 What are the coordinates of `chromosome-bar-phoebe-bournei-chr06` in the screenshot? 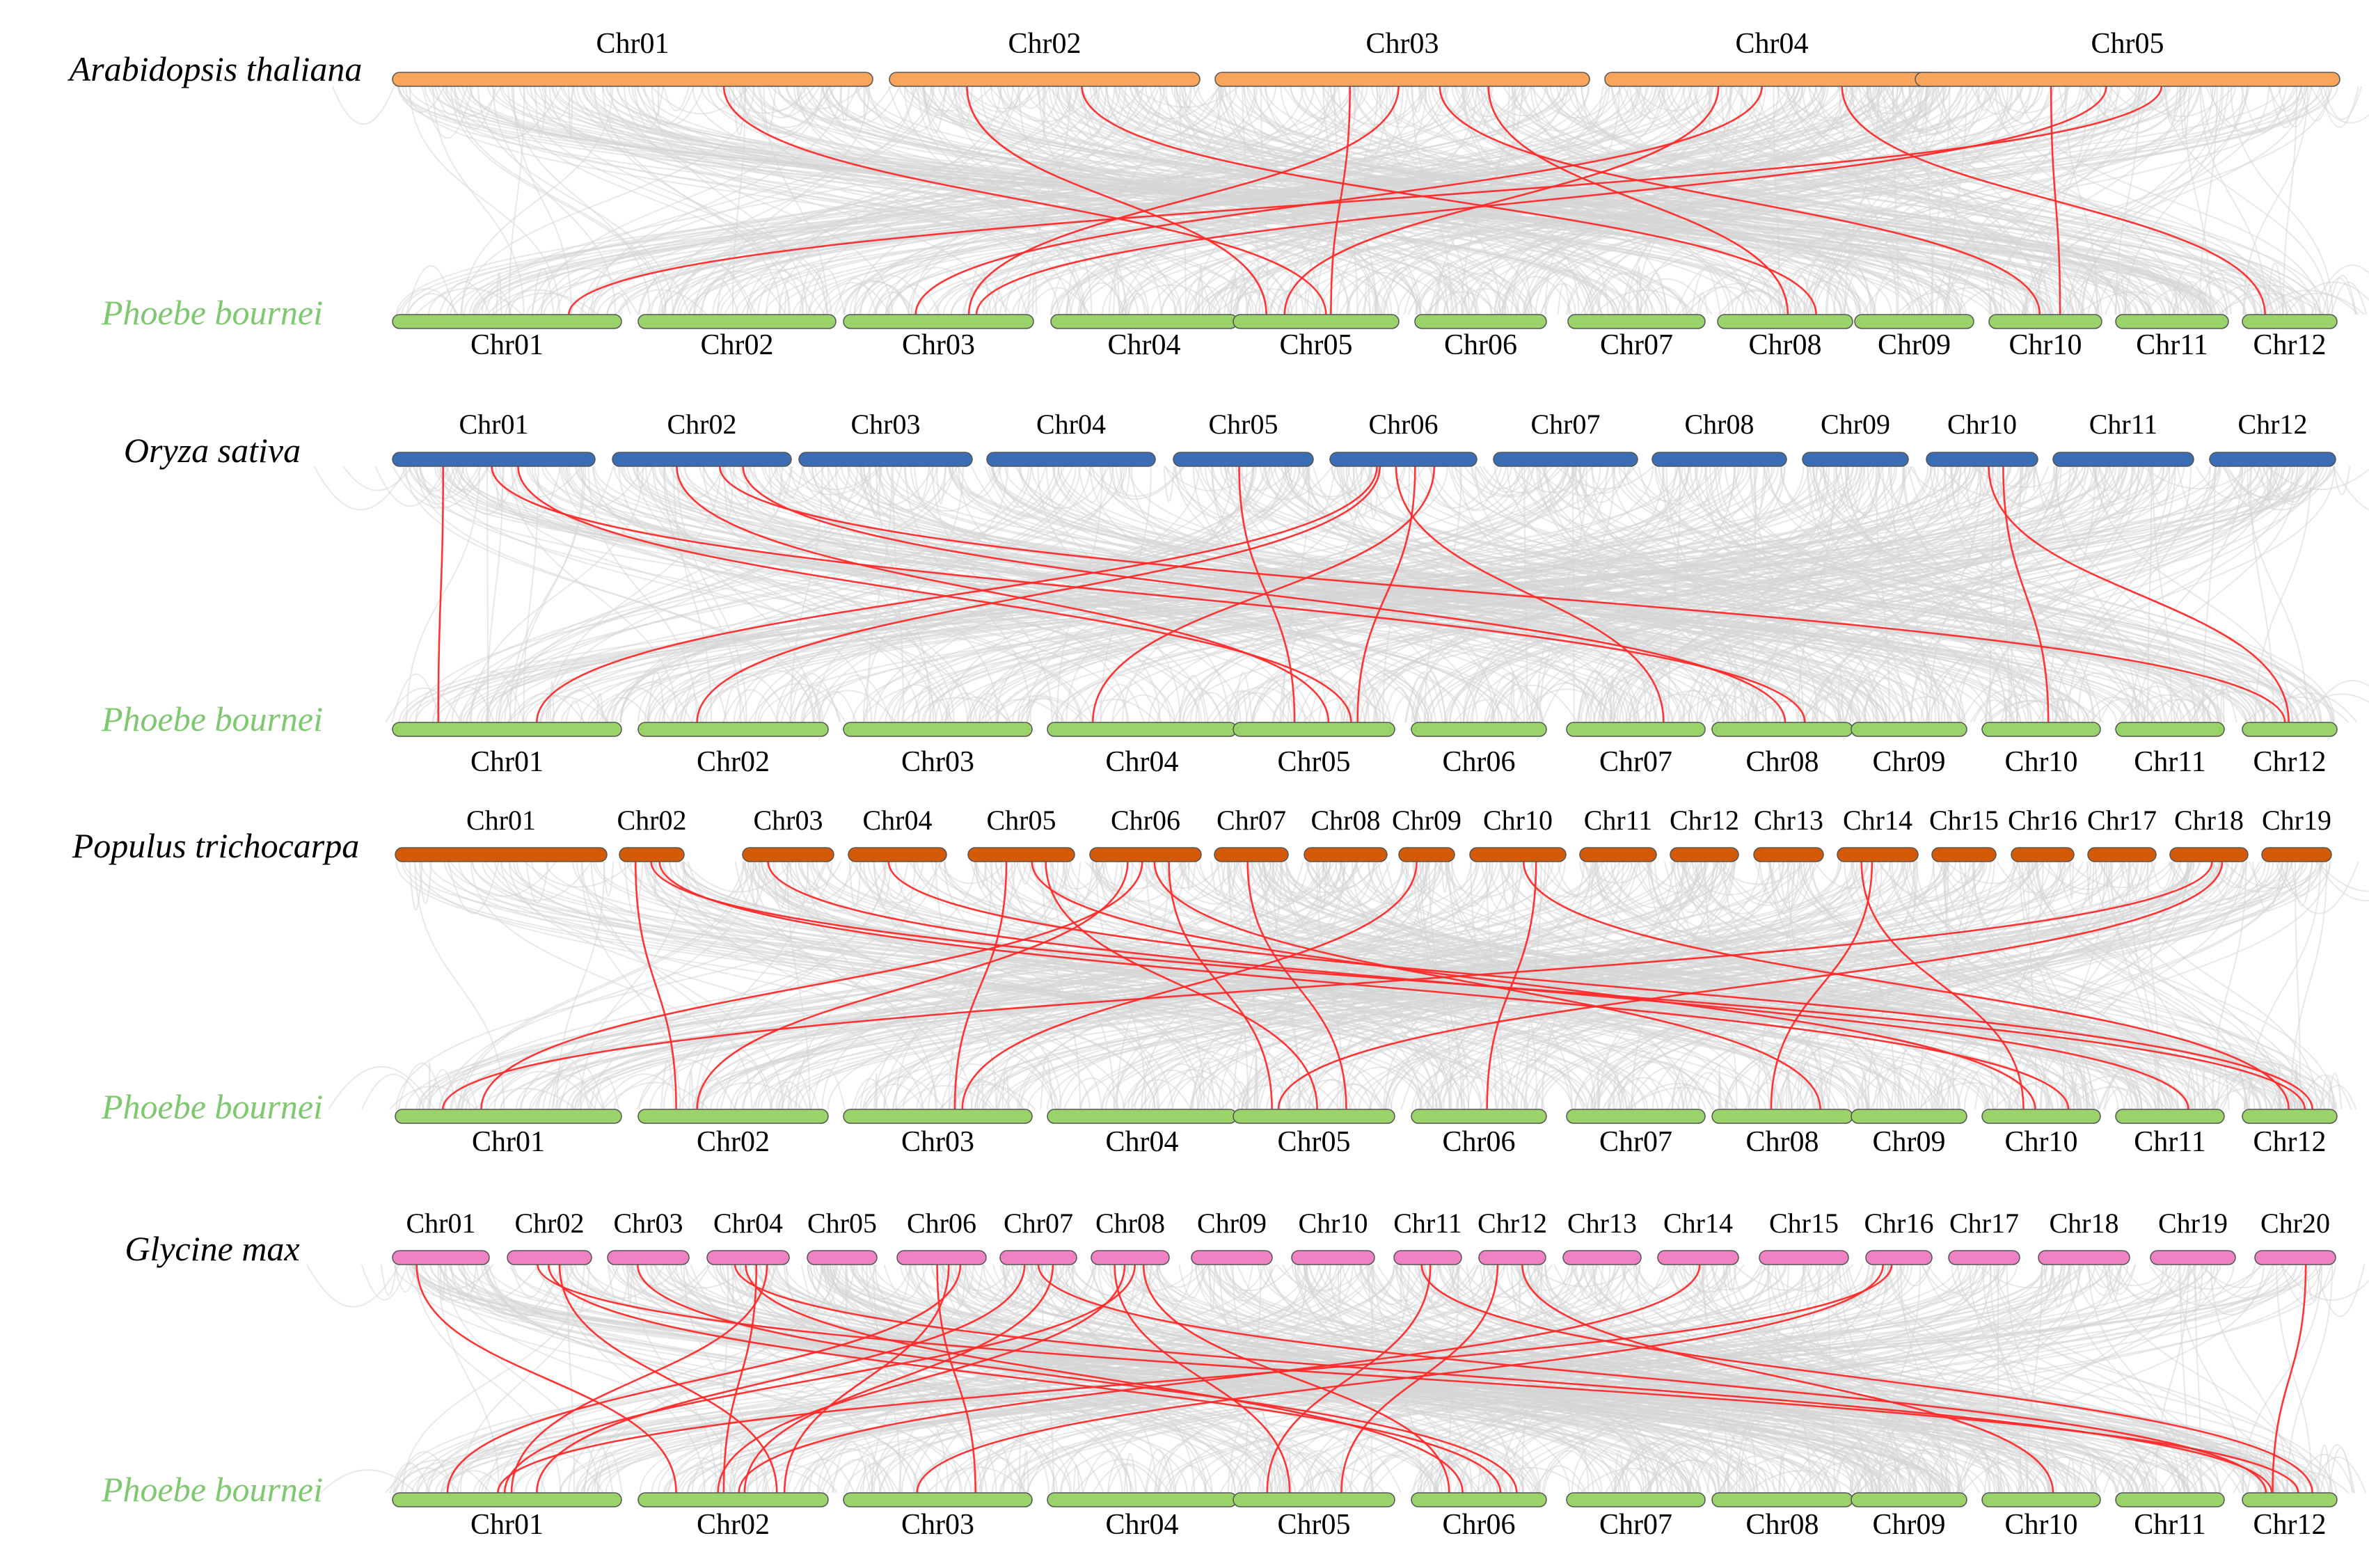 It's located at (1481, 321).